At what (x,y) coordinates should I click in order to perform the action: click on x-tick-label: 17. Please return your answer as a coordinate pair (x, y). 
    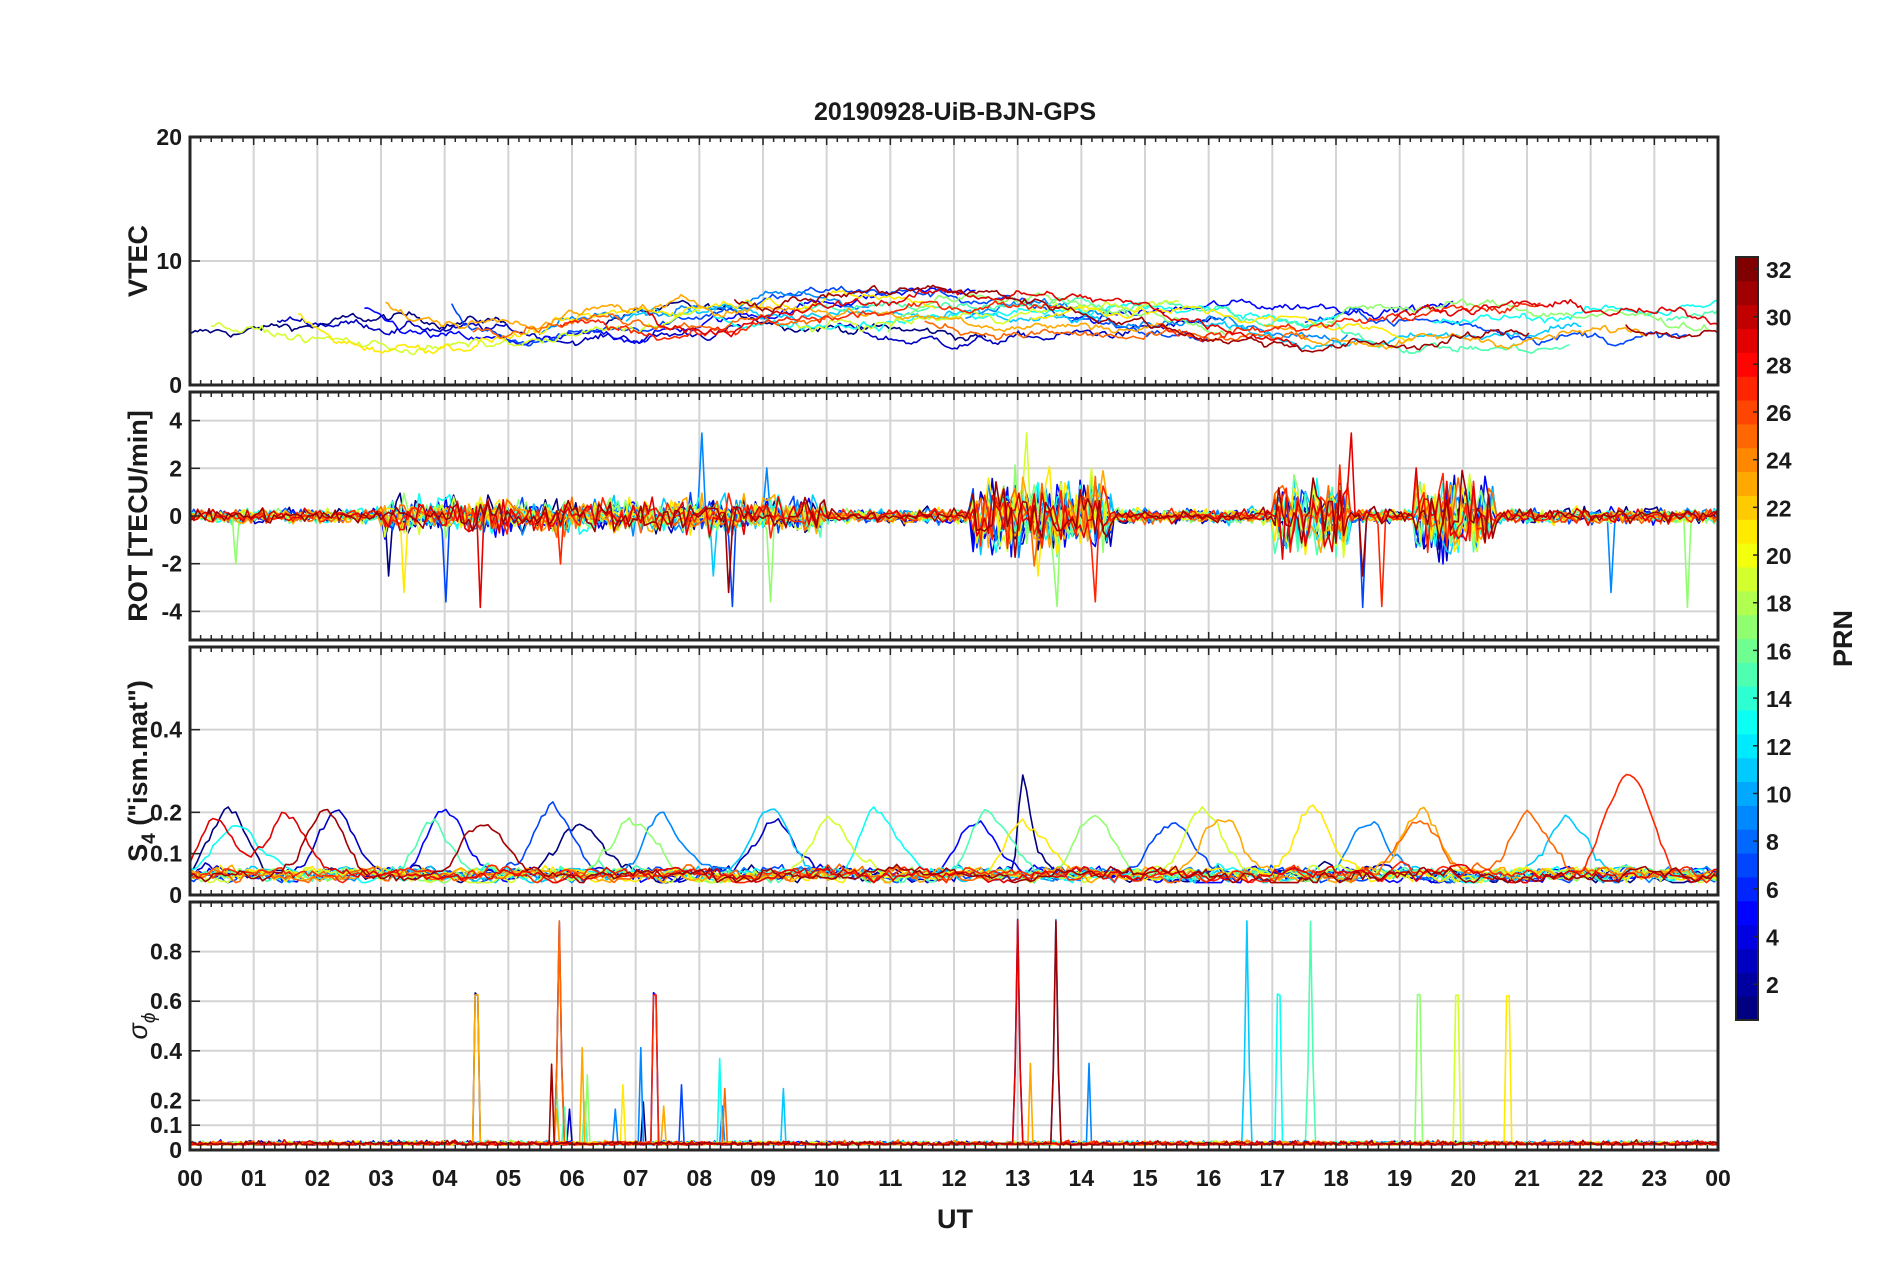
    Looking at the image, I should click on (1273, 1178).